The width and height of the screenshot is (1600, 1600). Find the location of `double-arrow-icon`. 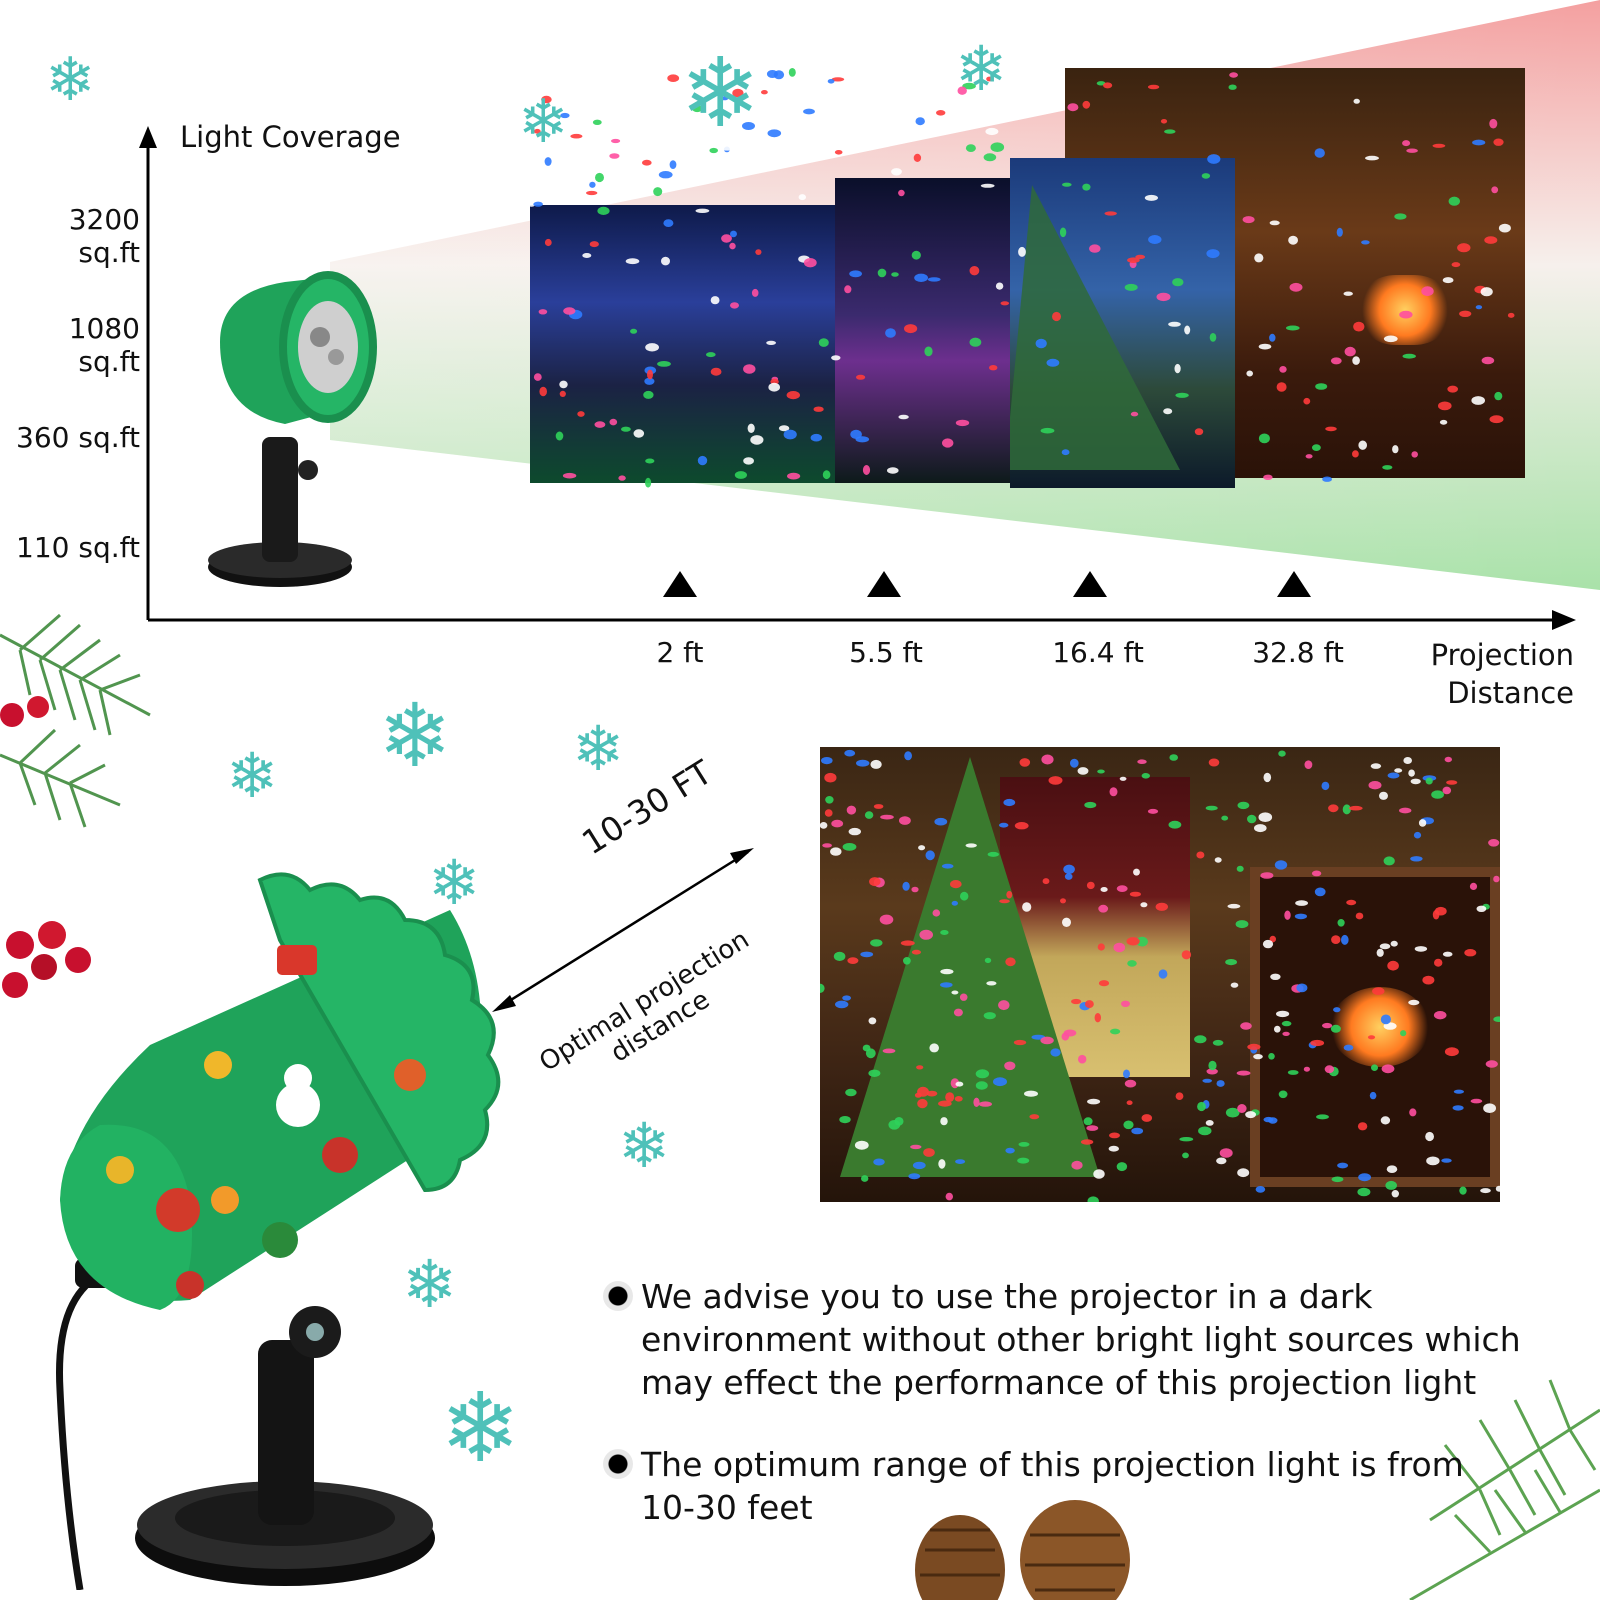

double-arrow-icon is located at coordinates (623, 930).